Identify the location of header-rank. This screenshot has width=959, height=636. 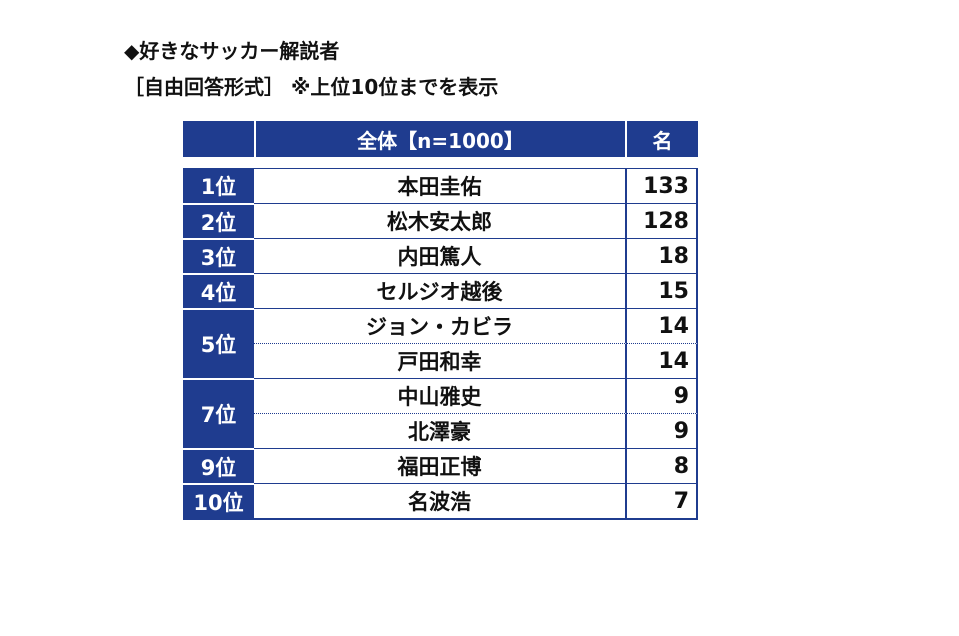
(218, 139).